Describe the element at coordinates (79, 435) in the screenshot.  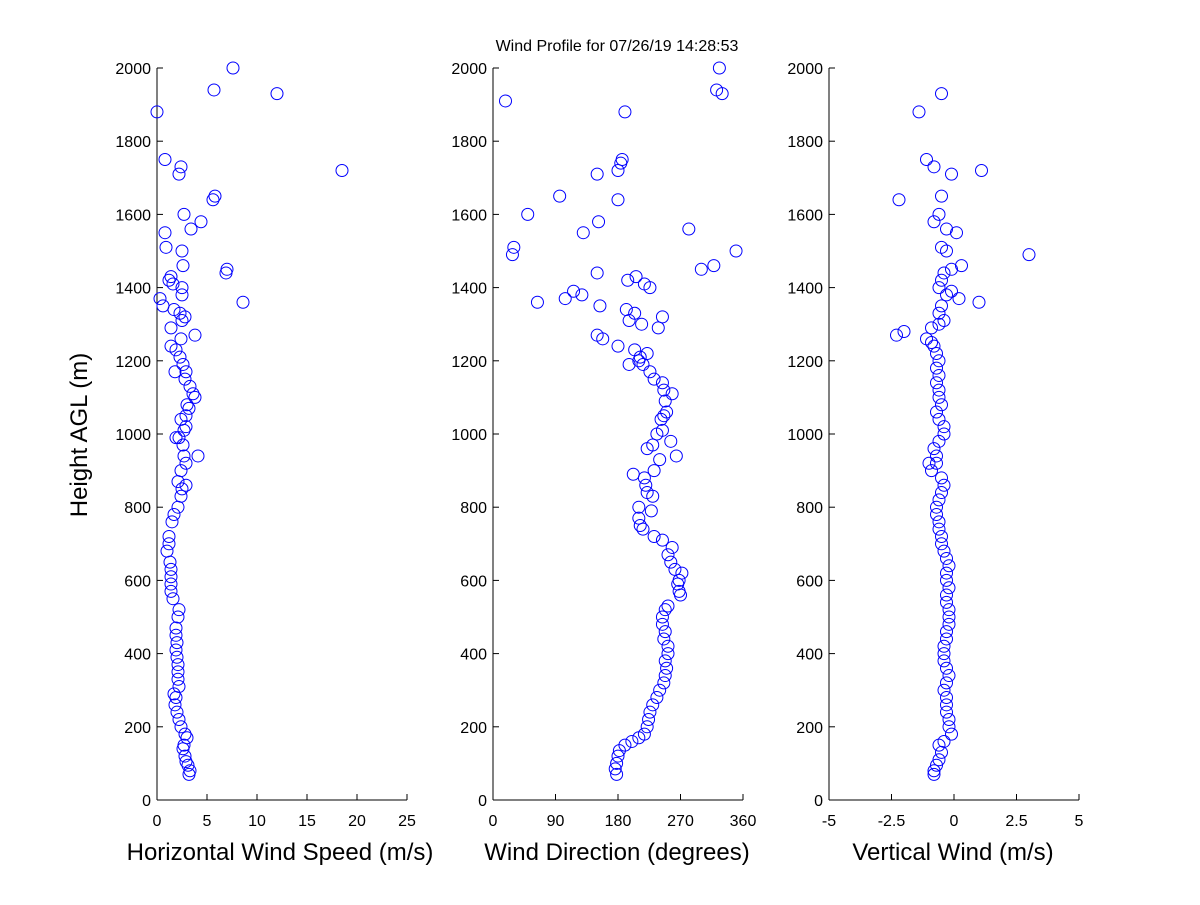
I see `y-axis-label: Height AGL (m)` at that location.